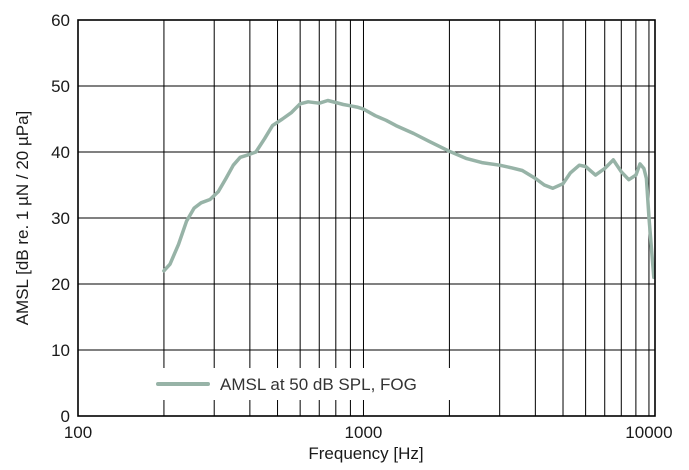 This screenshot has height=470, width=689. Describe the element at coordinates (60, 20) in the screenshot. I see `y-tick-label: 60` at that location.